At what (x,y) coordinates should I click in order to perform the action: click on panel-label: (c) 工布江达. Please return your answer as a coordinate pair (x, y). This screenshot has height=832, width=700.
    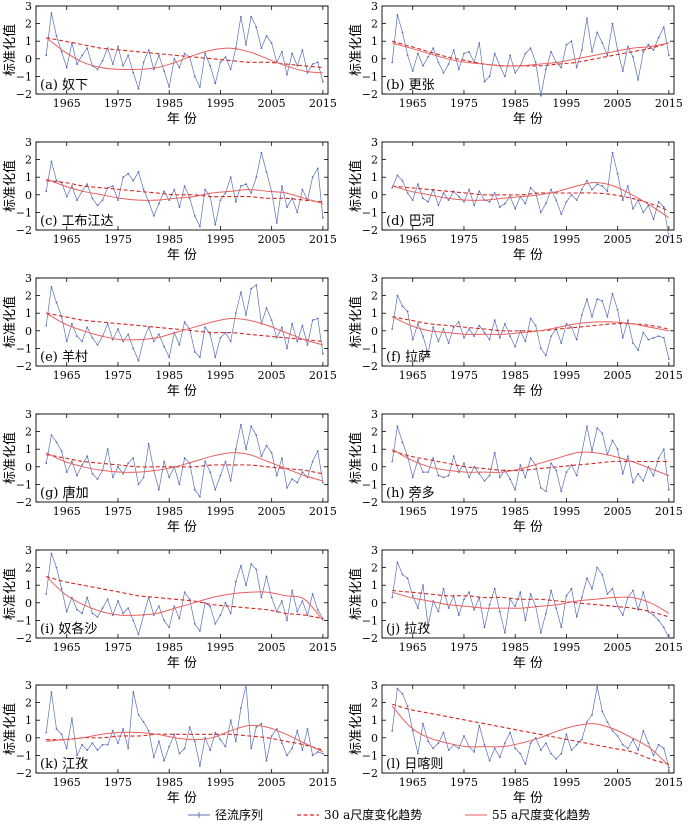
    Looking at the image, I should click on (77, 221).